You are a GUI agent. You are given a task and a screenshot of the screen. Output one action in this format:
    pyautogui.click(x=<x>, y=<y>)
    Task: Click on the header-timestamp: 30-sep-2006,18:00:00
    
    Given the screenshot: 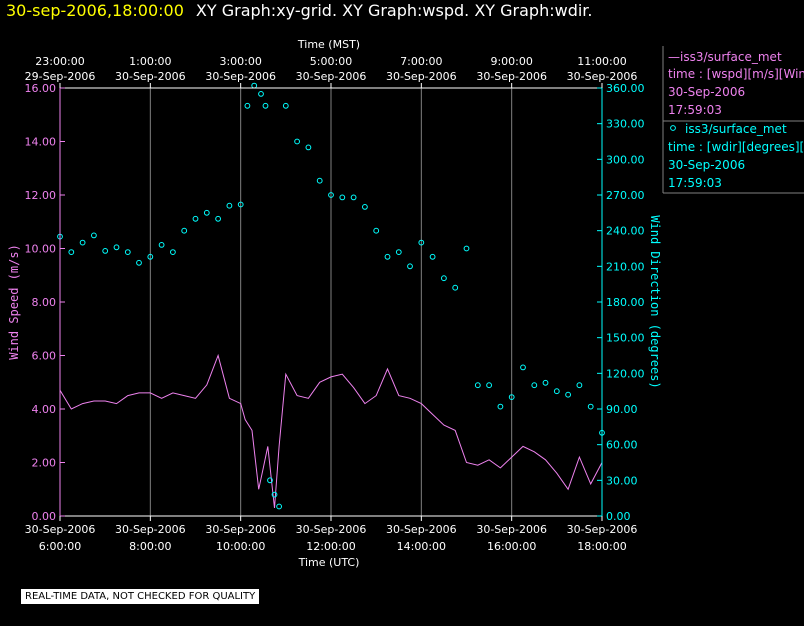 What is the action you would take?
    pyautogui.click(x=95, y=10)
    